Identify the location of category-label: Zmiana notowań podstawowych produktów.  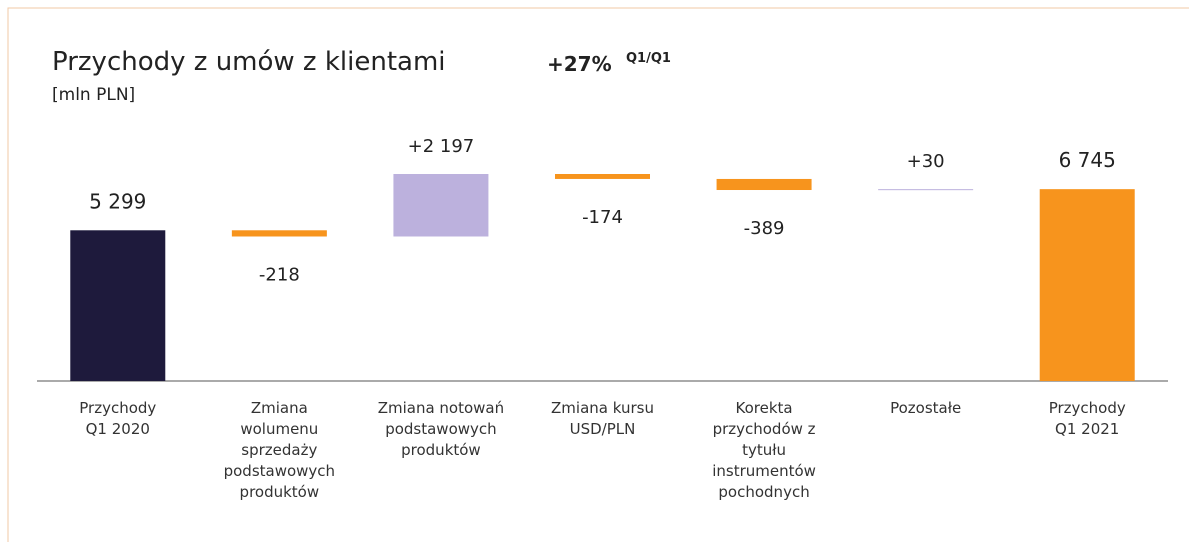
(441, 429).